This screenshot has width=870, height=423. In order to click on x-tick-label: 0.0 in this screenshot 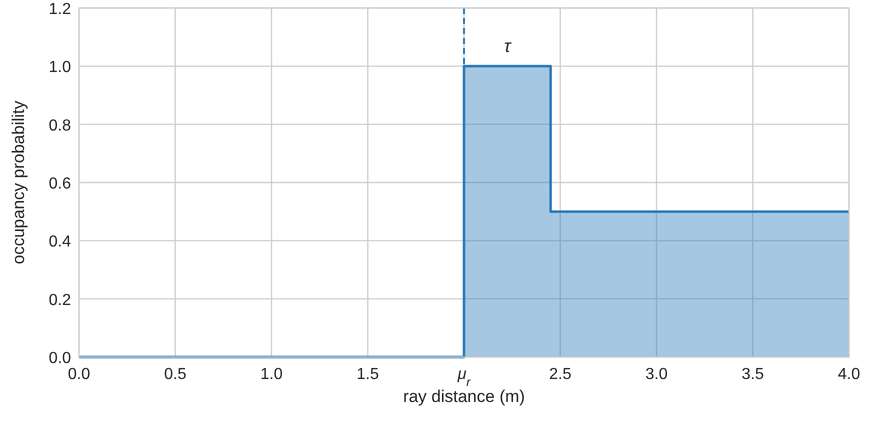, I will do `click(79, 374)`.